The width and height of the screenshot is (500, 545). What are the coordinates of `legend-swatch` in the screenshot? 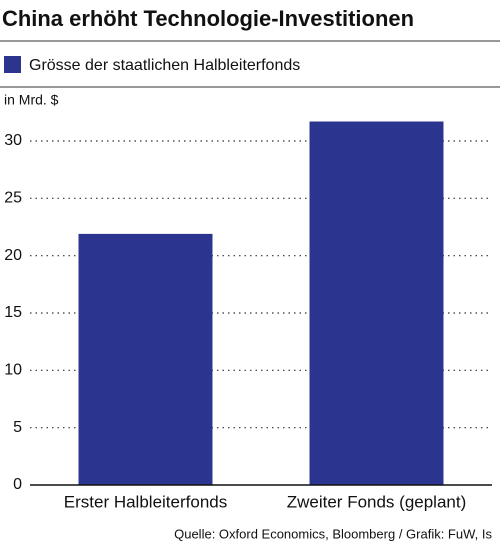 It's located at (12, 64).